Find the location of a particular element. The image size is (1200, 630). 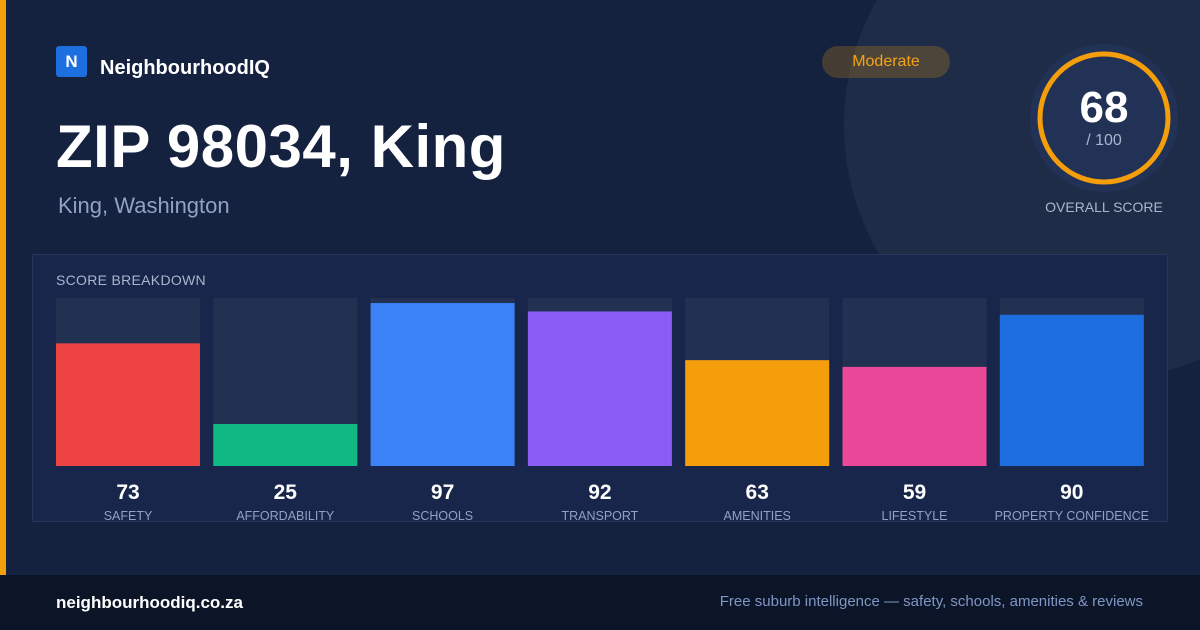

bar-category-label: AMENITIES is located at coordinates (757, 516).